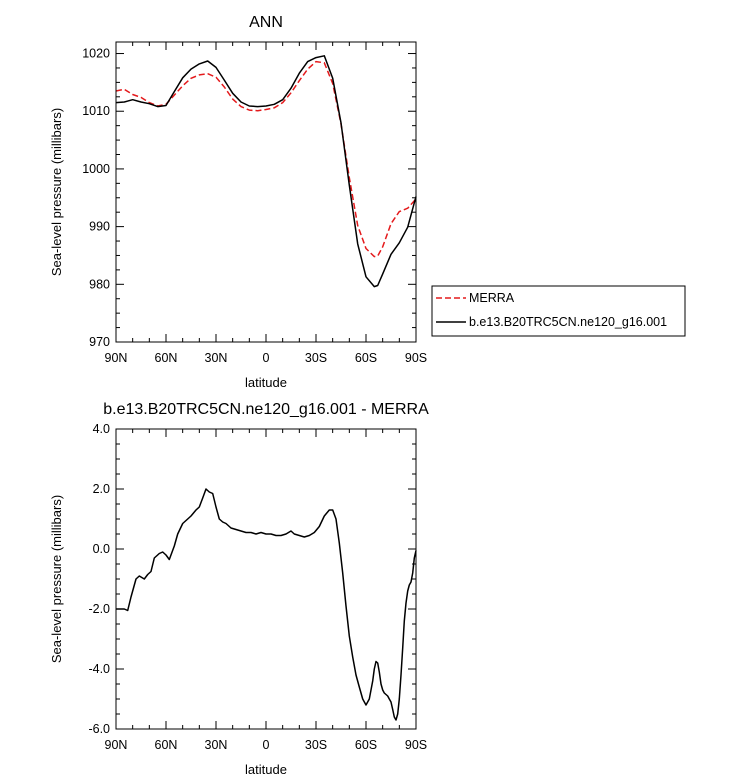  I want to click on legend-box, so click(558, 311).